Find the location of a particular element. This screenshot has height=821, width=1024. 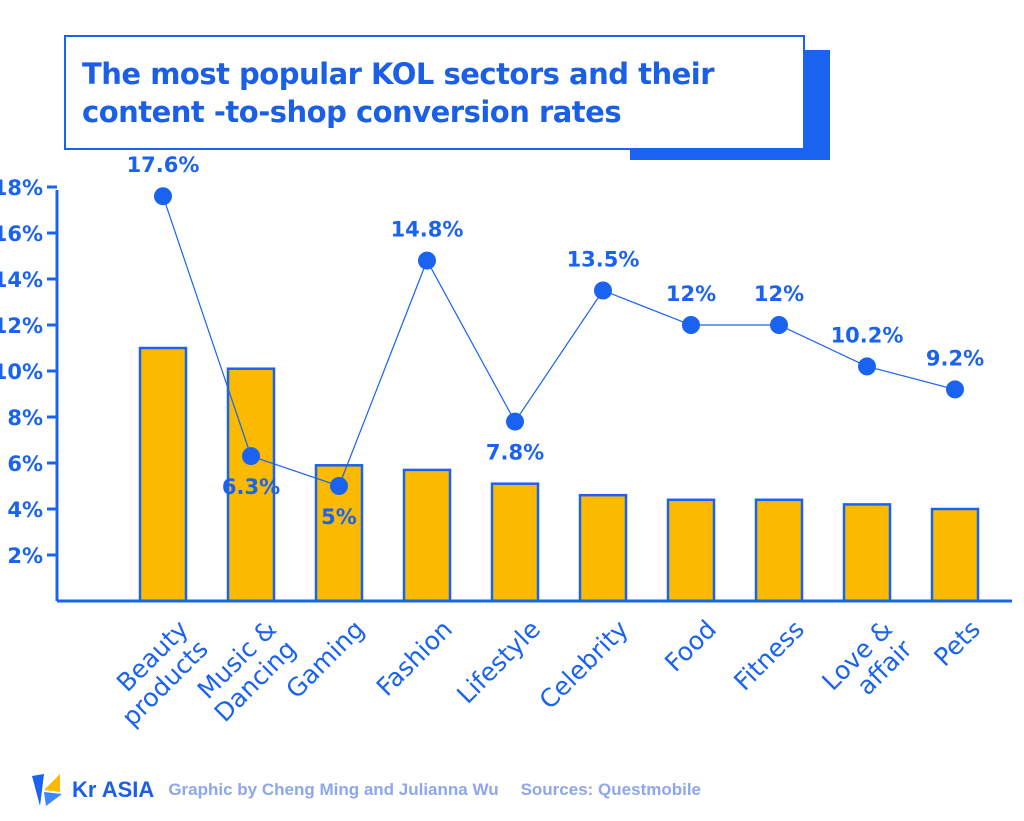

category-label-line: Celebrity is located at coordinates (584, 664).